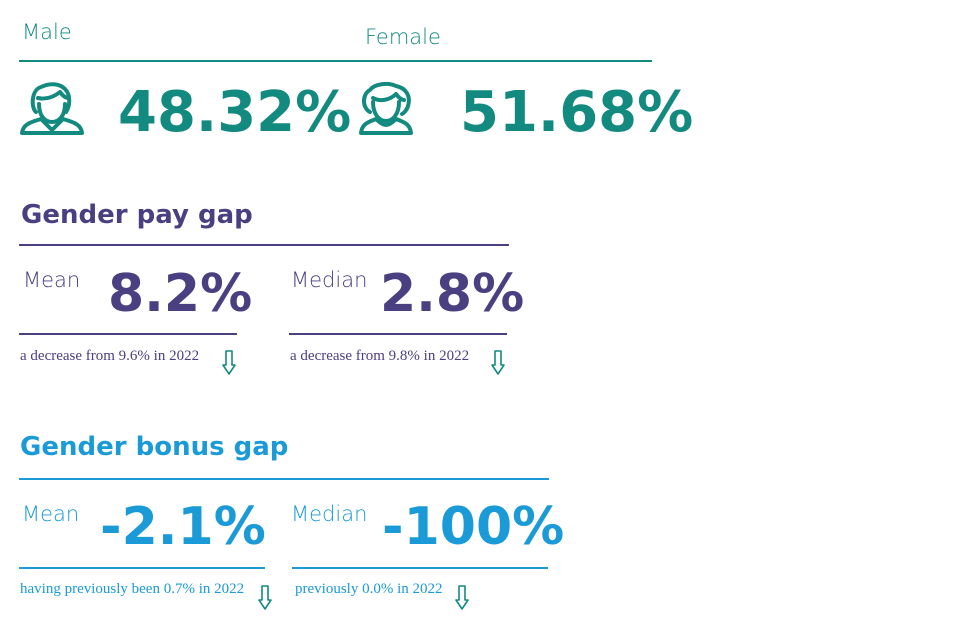 The image size is (960, 640). What do you see at coordinates (51, 514) in the screenshot?
I see `bonus-gap-mean-label: Mean` at bounding box center [51, 514].